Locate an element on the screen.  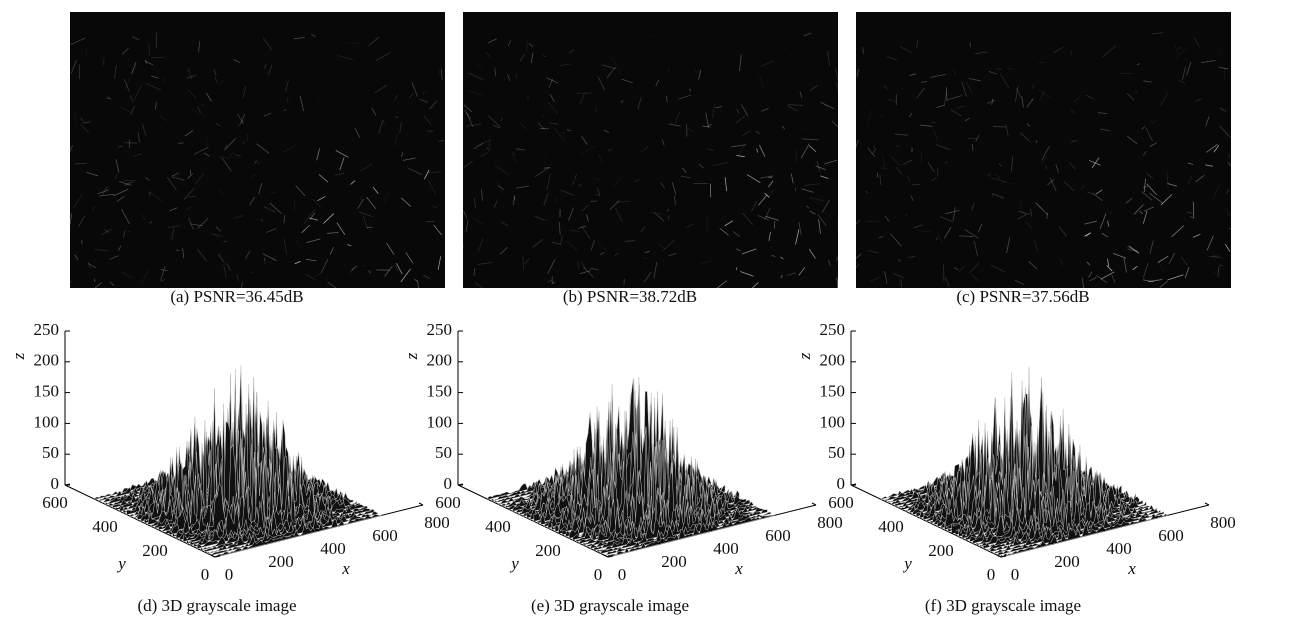
y-tick-label: 400 is located at coordinates (105, 526).